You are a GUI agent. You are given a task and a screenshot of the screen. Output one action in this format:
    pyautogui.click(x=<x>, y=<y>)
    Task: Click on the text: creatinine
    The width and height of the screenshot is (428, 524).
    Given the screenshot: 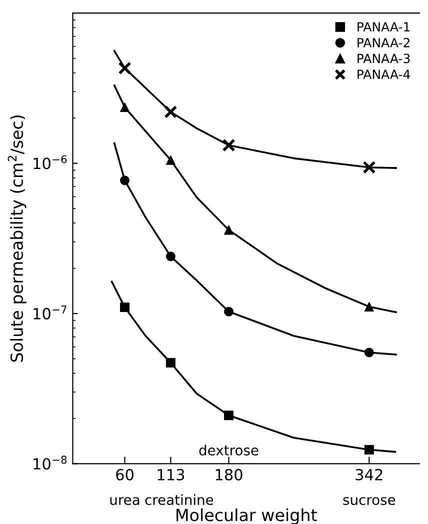 What is the action you would take?
    pyautogui.click(x=179, y=500)
    